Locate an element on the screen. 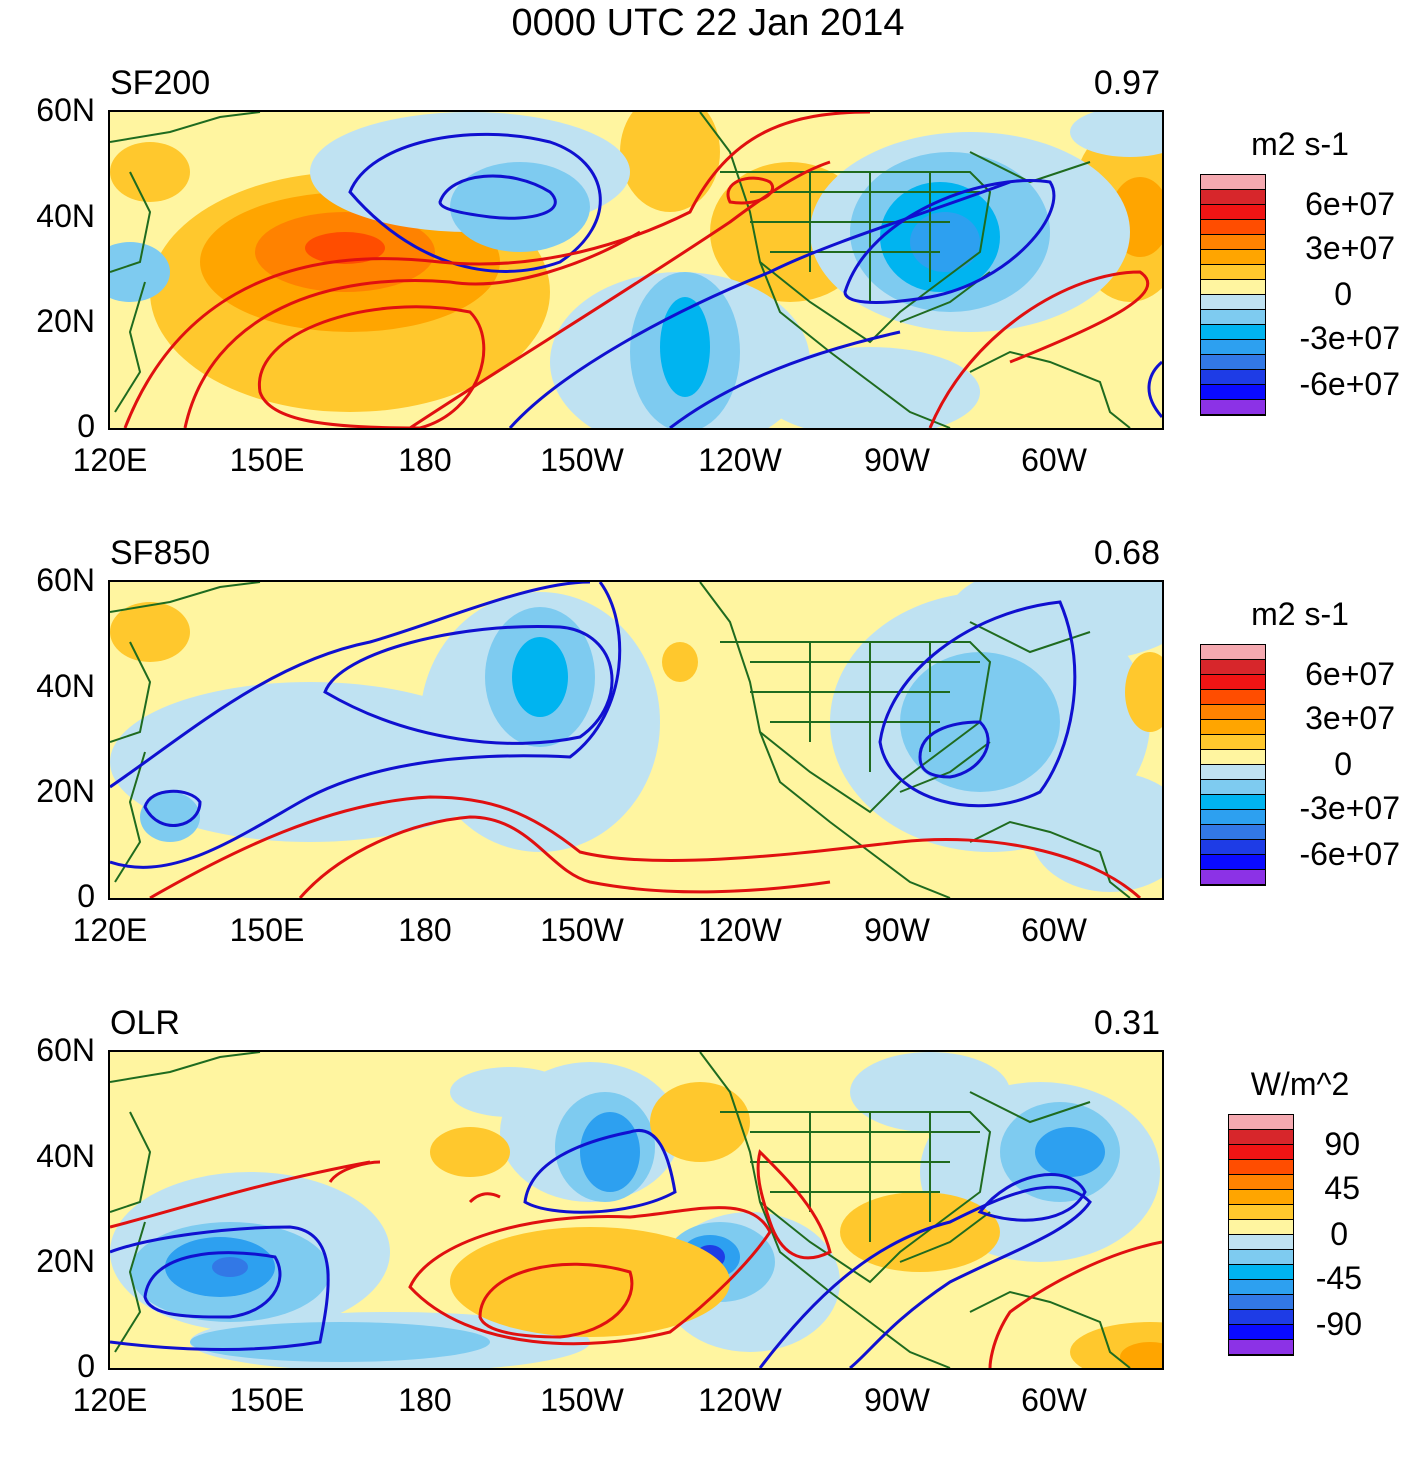 This screenshot has width=1406, height=1474. cb-label: -3e+07 is located at coordinates (1349, 808).